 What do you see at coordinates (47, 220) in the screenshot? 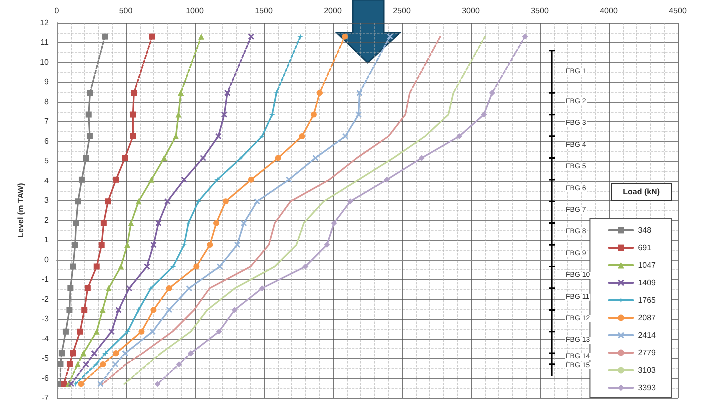
I see `y-tick-label: 2` at bounding box center [47, 220].